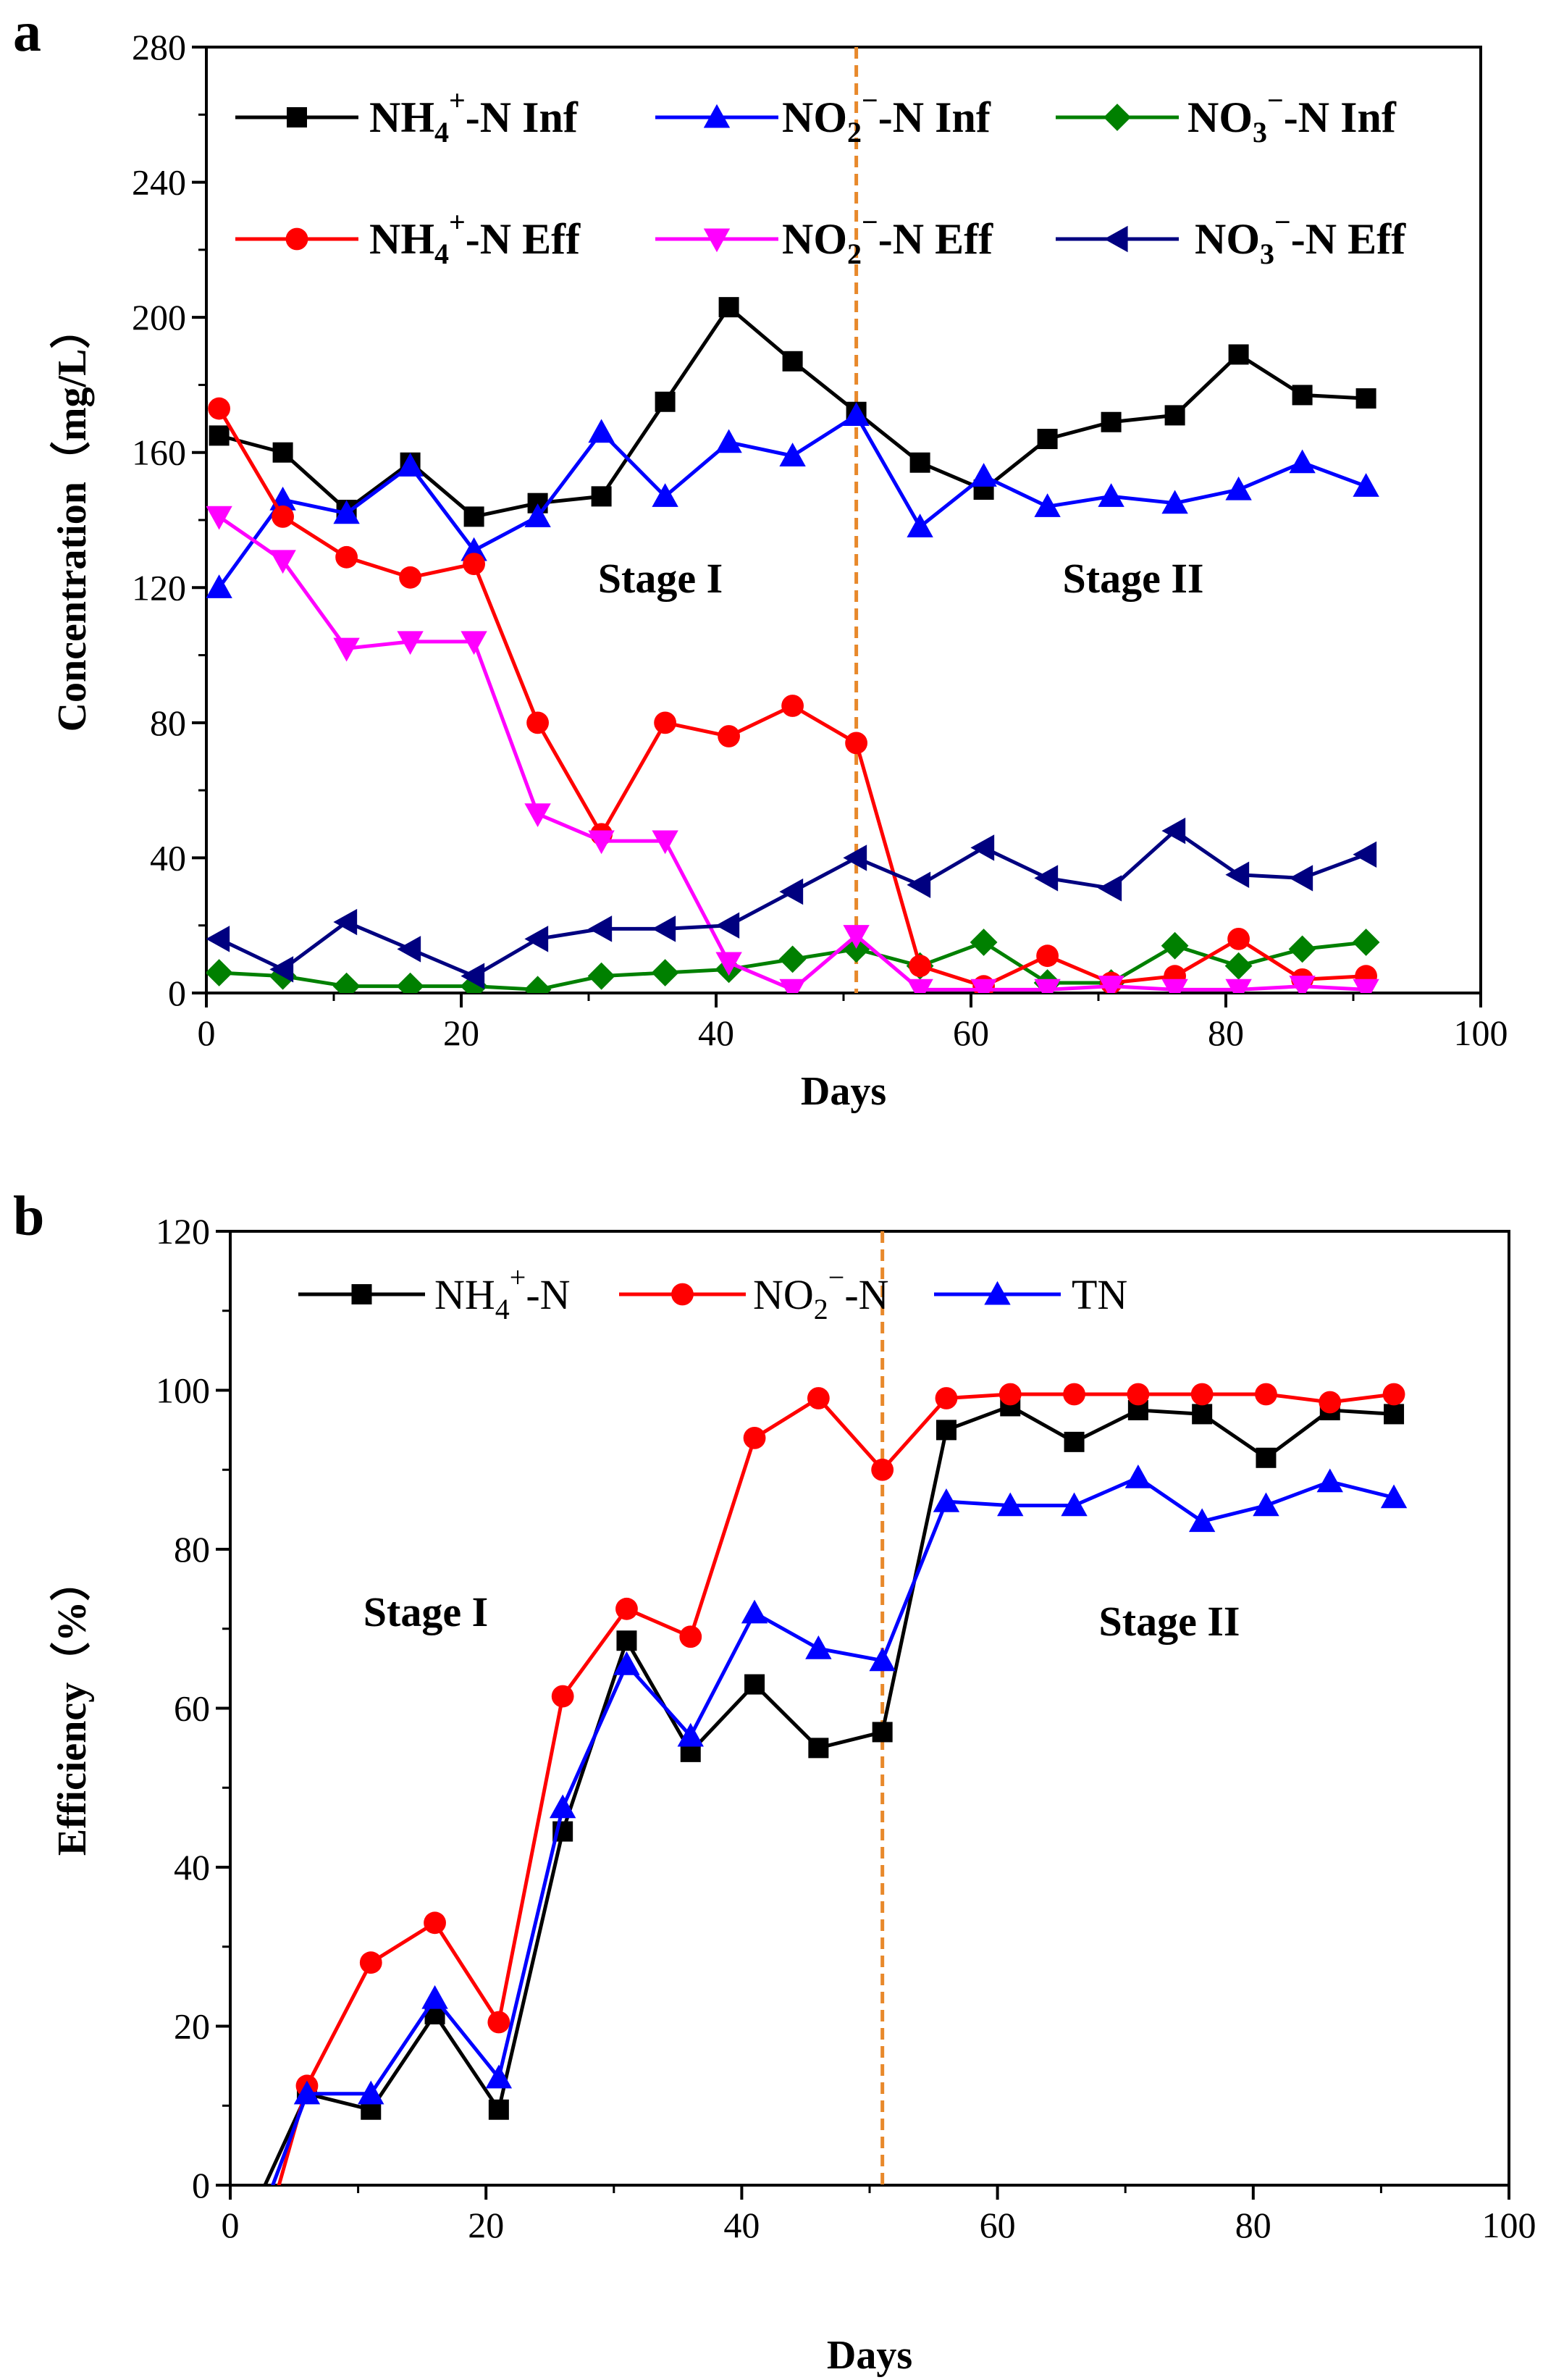 The width and height of the screenshot is (1564, 2380). Describe the element at coordinates (72, 1708) in the screenshot. I see `y-axis-title: Efficiency（%）` at that location.